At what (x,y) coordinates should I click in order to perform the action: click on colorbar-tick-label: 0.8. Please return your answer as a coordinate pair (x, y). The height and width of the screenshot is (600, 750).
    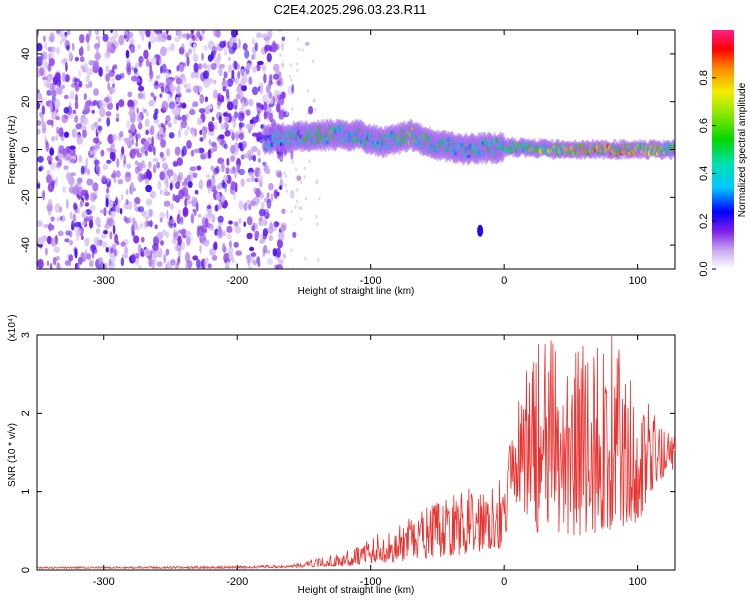
    Looking at the image, I should click on (704, 77).